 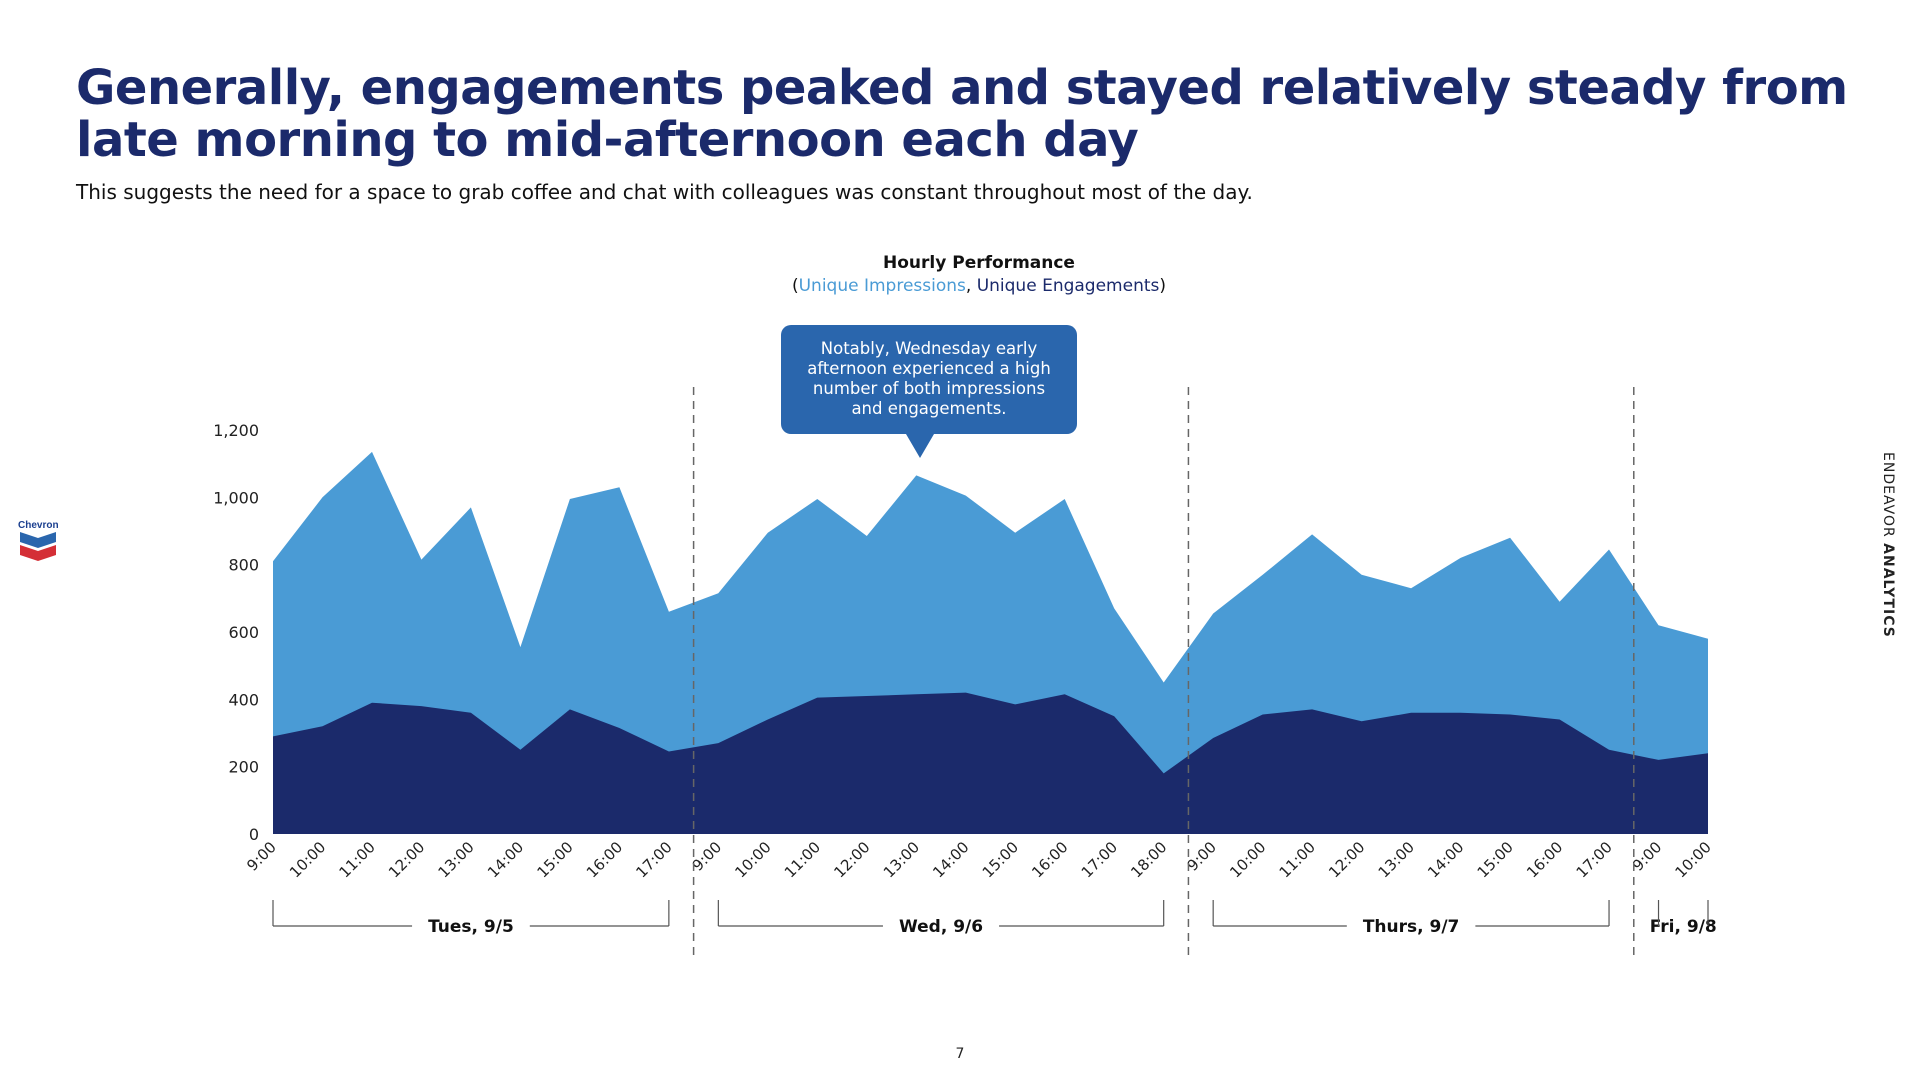 I want to click on day-label: Wed, 9/6, so click(x=941, y=927).